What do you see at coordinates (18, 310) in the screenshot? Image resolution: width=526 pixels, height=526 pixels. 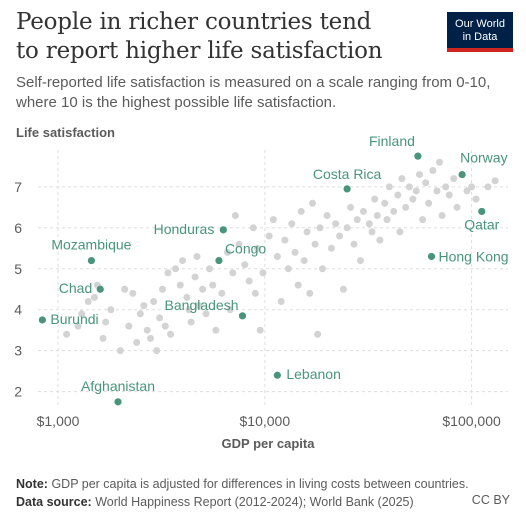 I see `y-tick-label: 4` at bounding box center [18, 310].